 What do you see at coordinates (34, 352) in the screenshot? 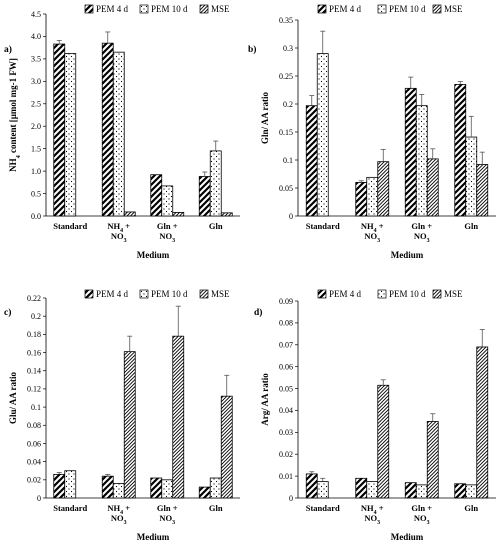
I see `y-tick-label: 0.16` at bounding box center [34, 352].